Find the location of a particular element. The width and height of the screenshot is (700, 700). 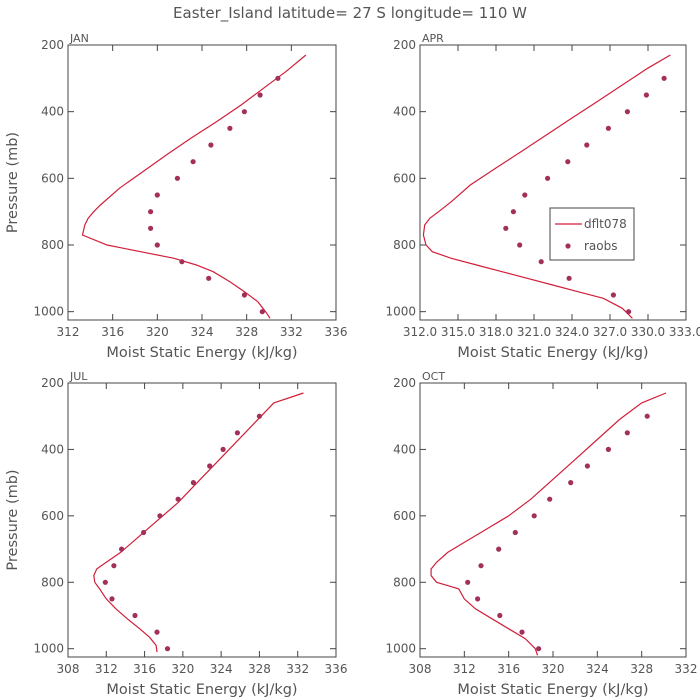

x-tick-label: 324 is located at coordinates (221, 669).